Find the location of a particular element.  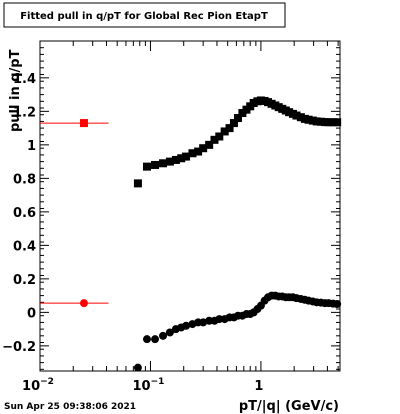

y-tick-label: −0.2 is located at coordinates (19, 347).